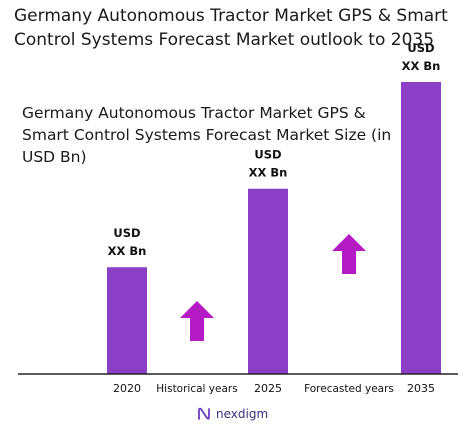 This screenshot has width=473, height=434. Describe the element at coordinates (242, 414) in the screenshot. I see `logo-text: nexdigm` at that location.